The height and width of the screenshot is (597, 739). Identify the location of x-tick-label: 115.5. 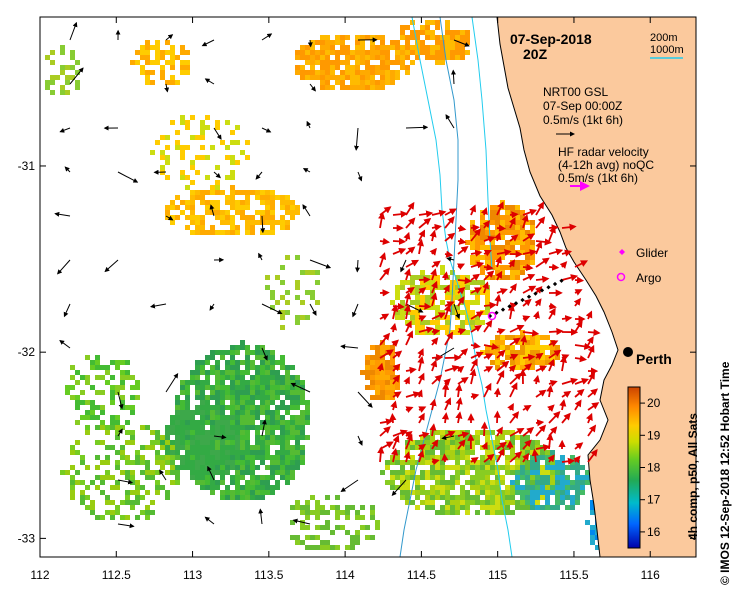
(573, 575).